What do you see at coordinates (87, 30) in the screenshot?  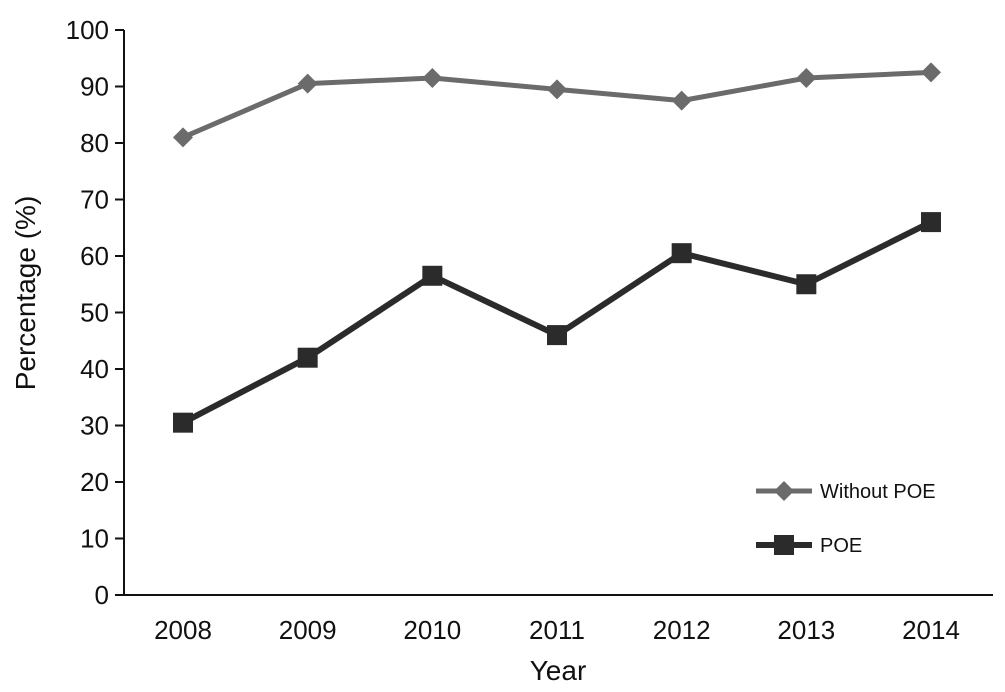 I see `y-tick-label: 100` at bounding box center [87, 30].